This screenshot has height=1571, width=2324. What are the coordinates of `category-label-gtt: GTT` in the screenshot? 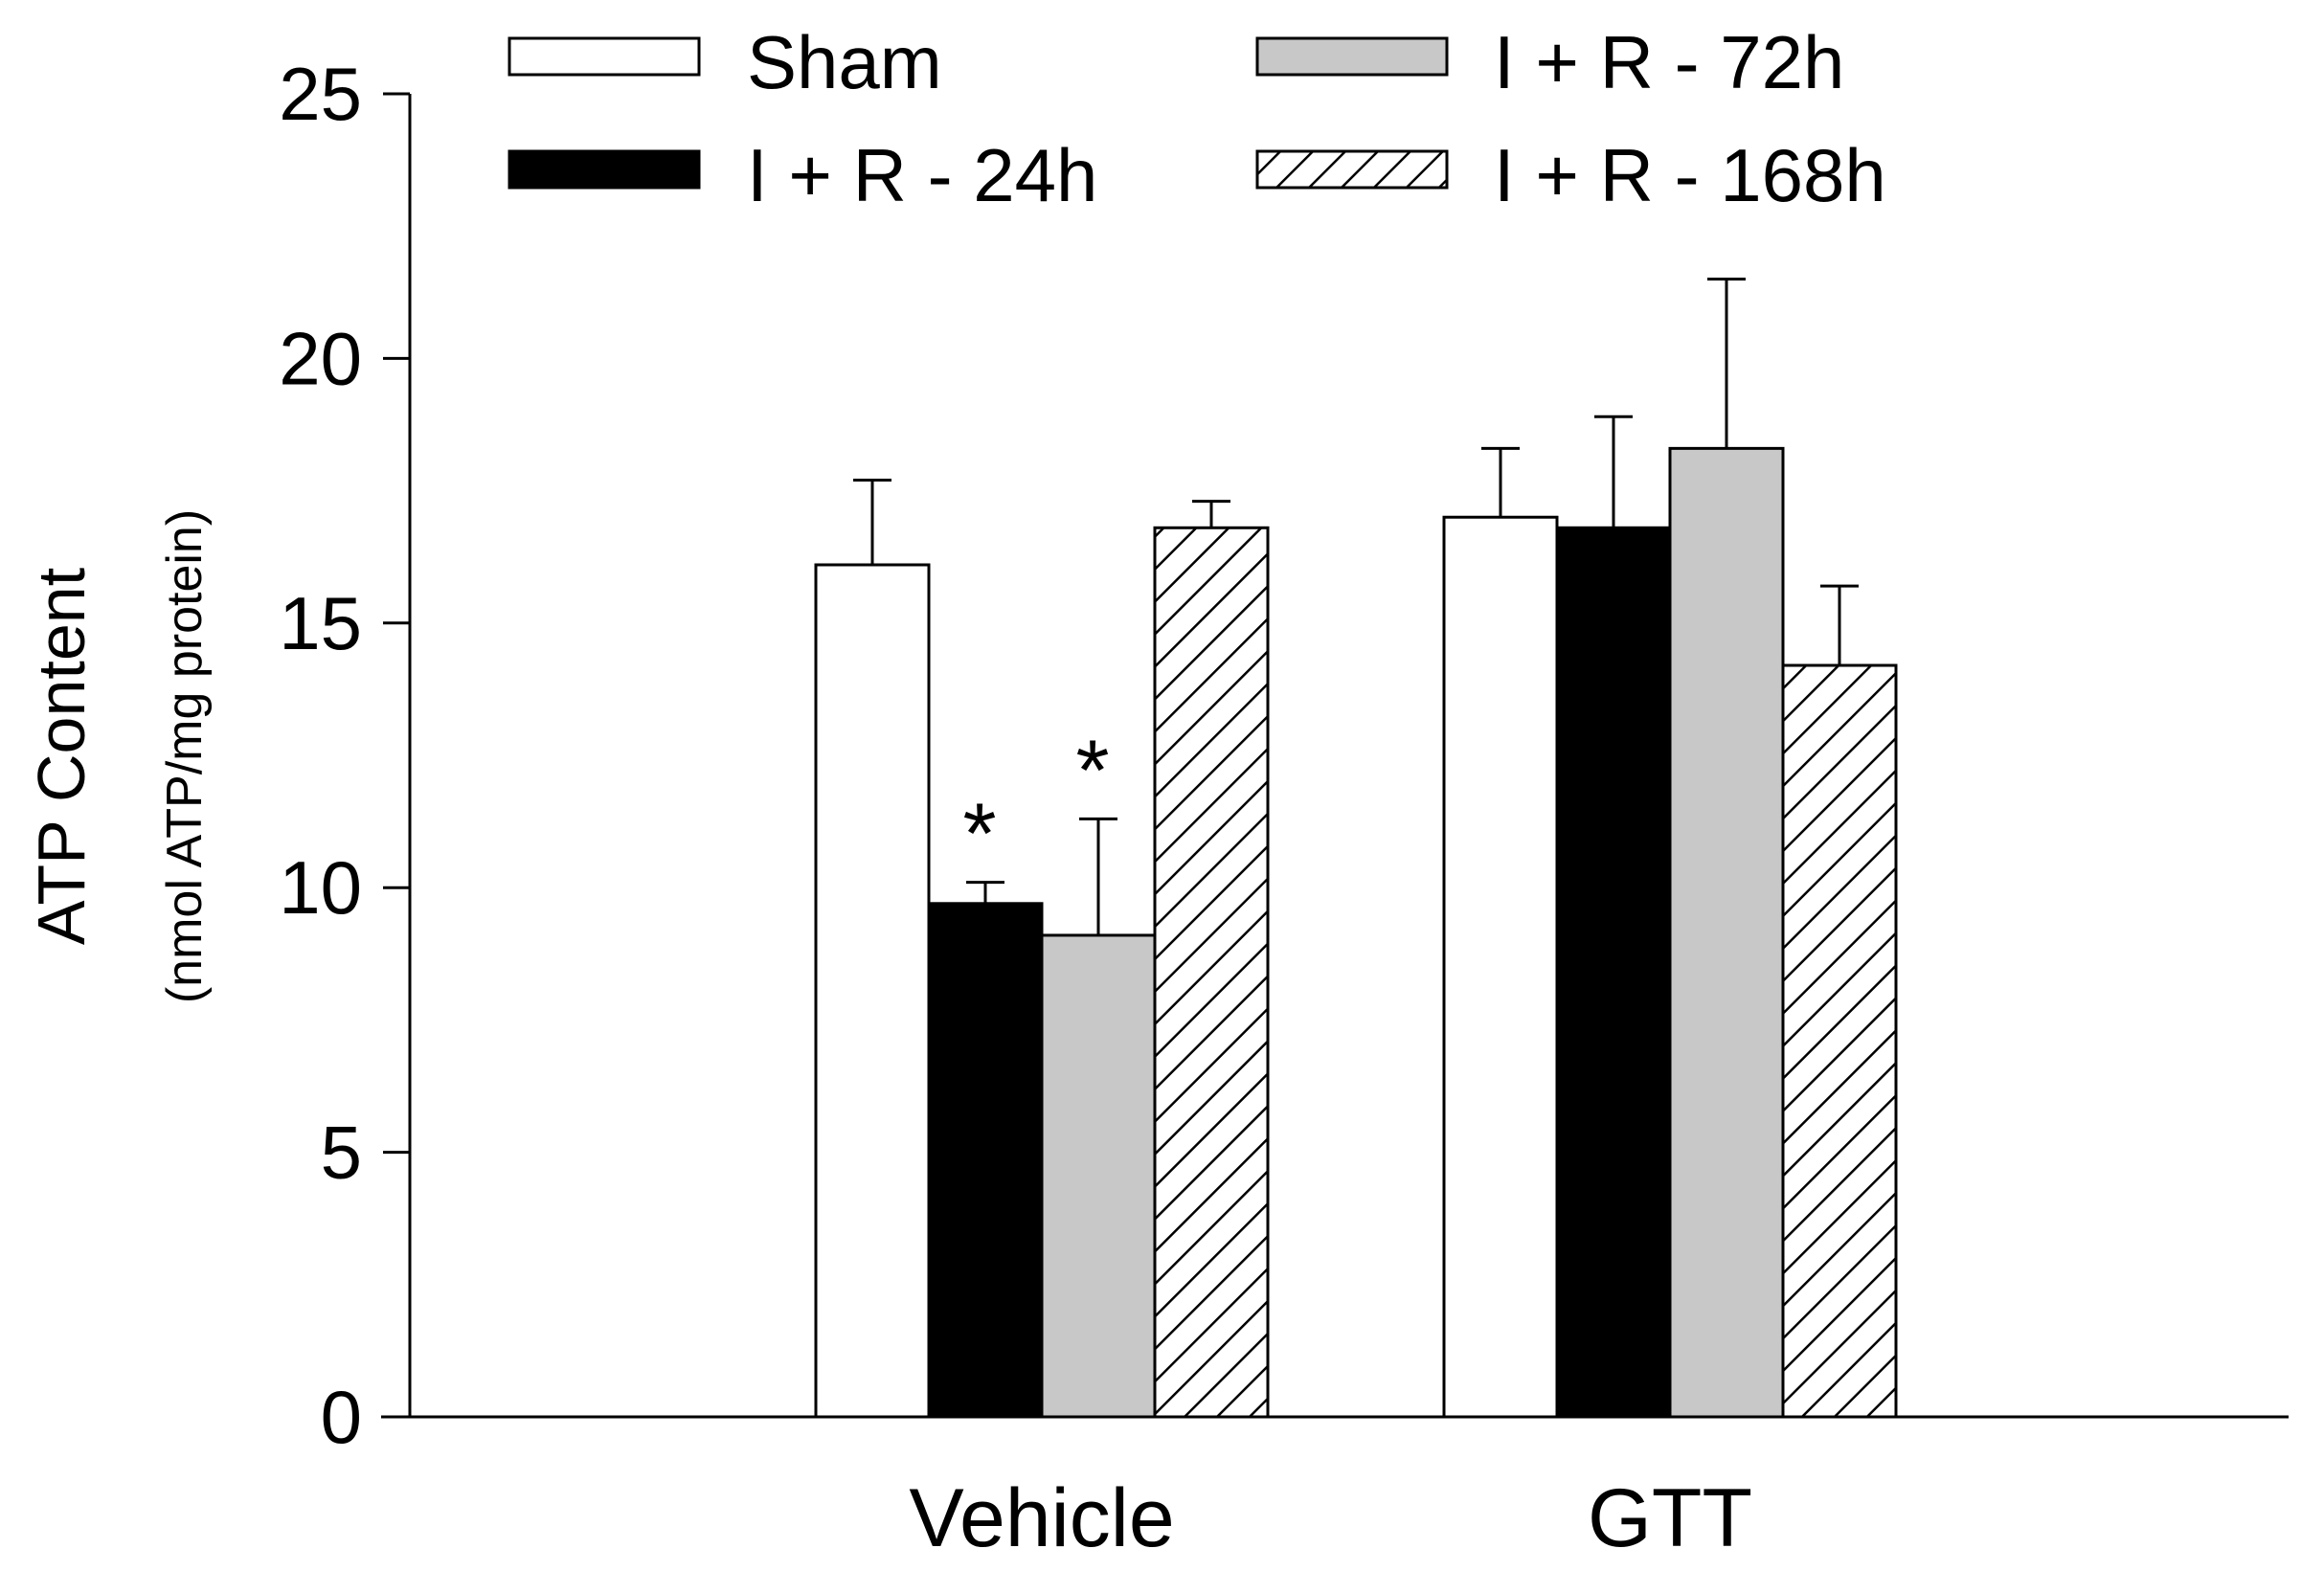 It's located at (1670, 1518).